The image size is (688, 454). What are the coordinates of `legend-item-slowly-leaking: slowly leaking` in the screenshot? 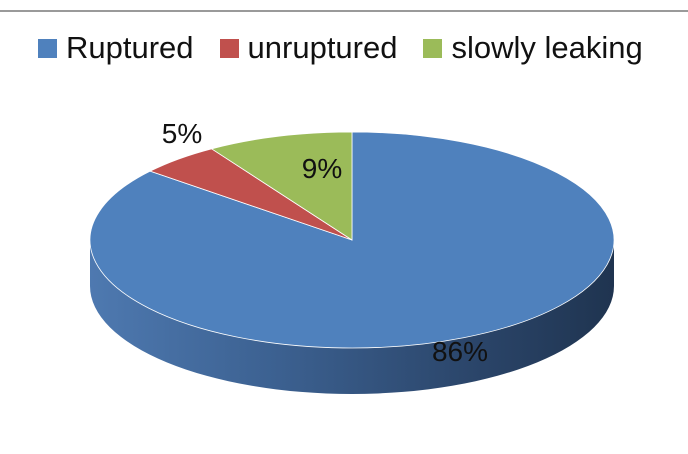 It's located at (533, 48).